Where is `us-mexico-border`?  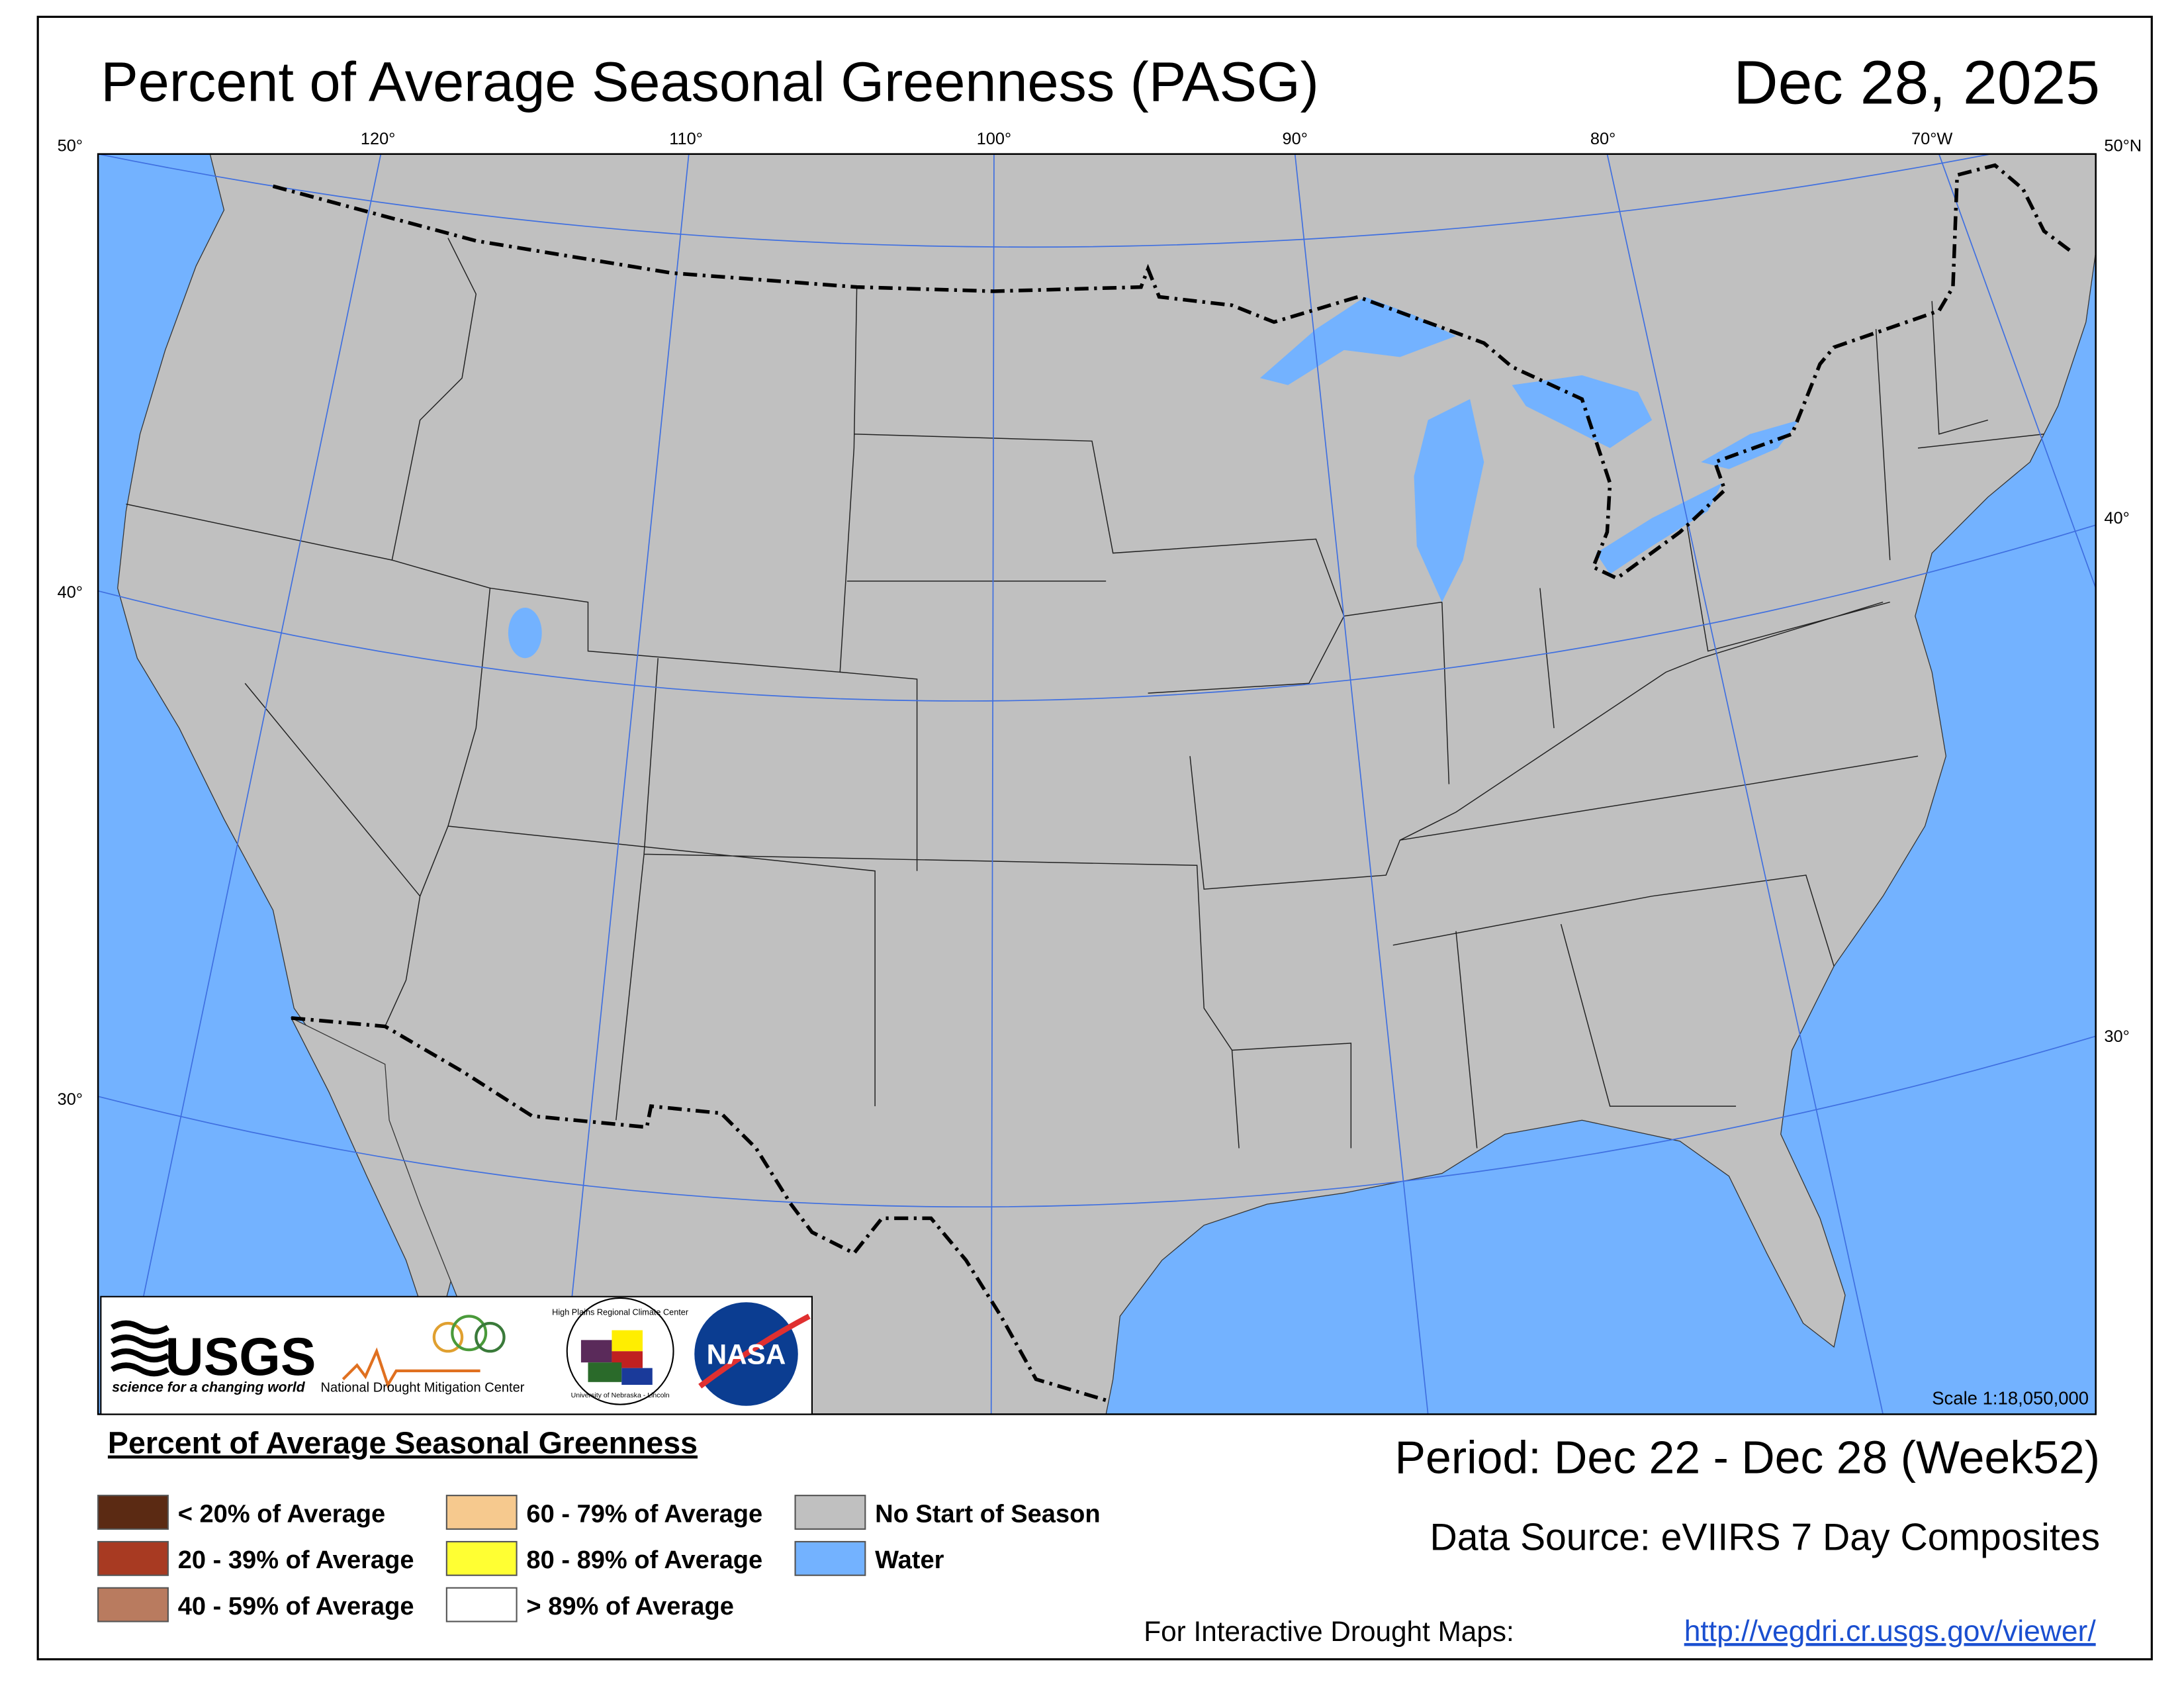 us-mexico-border is located at coordinates (699, 1209).